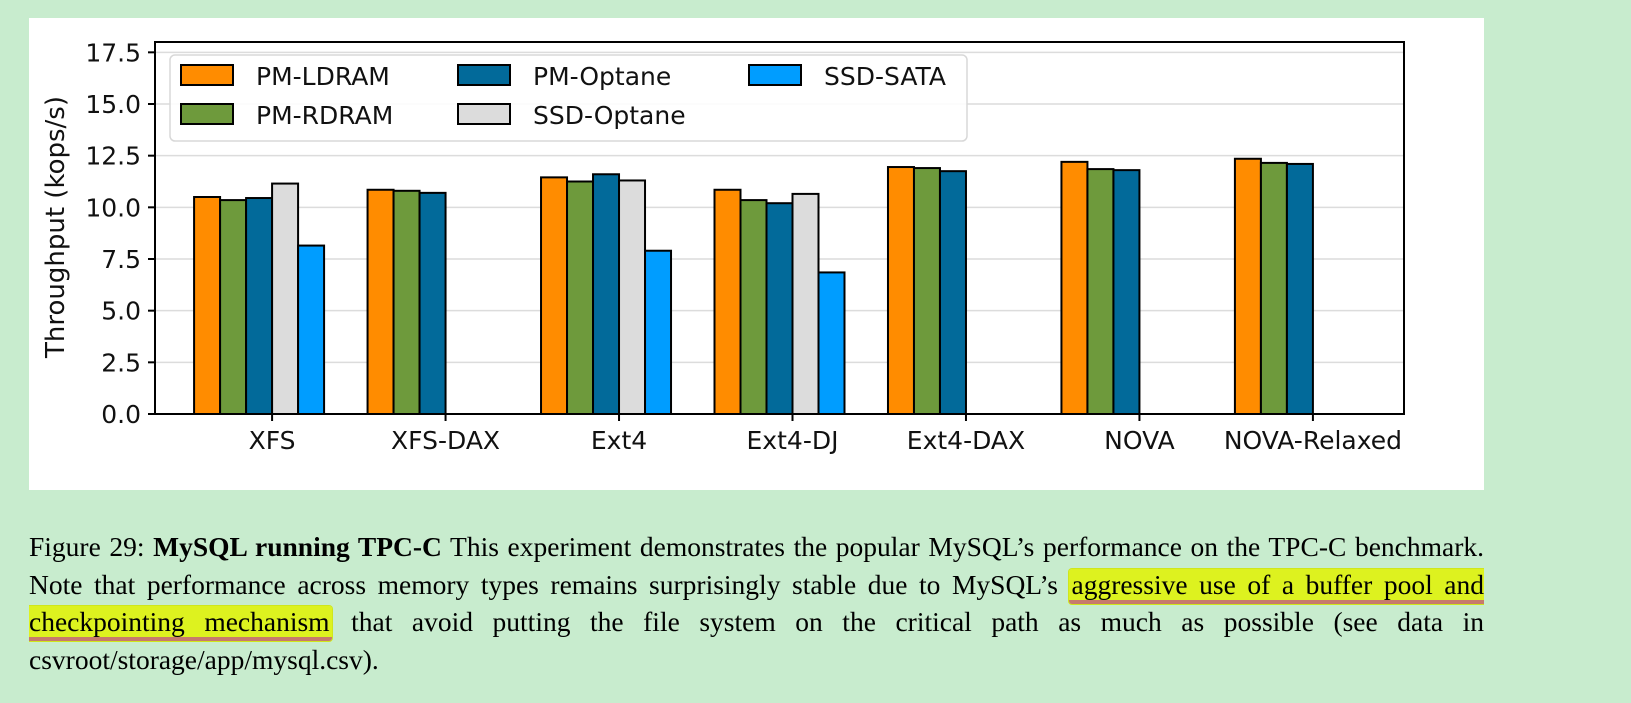  Describe the element at coordinates (831, 343) in the screenshot. I see `bar-ssd-sata-ext4-dj` at that location.